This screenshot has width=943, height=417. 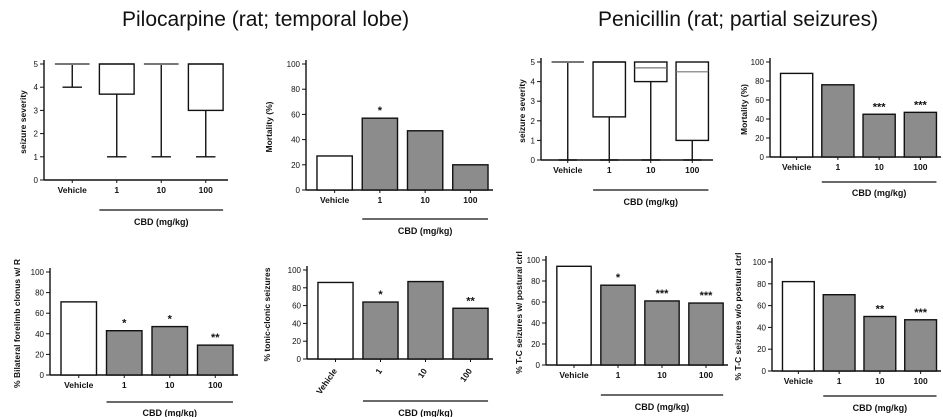 I want to click on y-tick-label: 2, so click(x=36, y=134).